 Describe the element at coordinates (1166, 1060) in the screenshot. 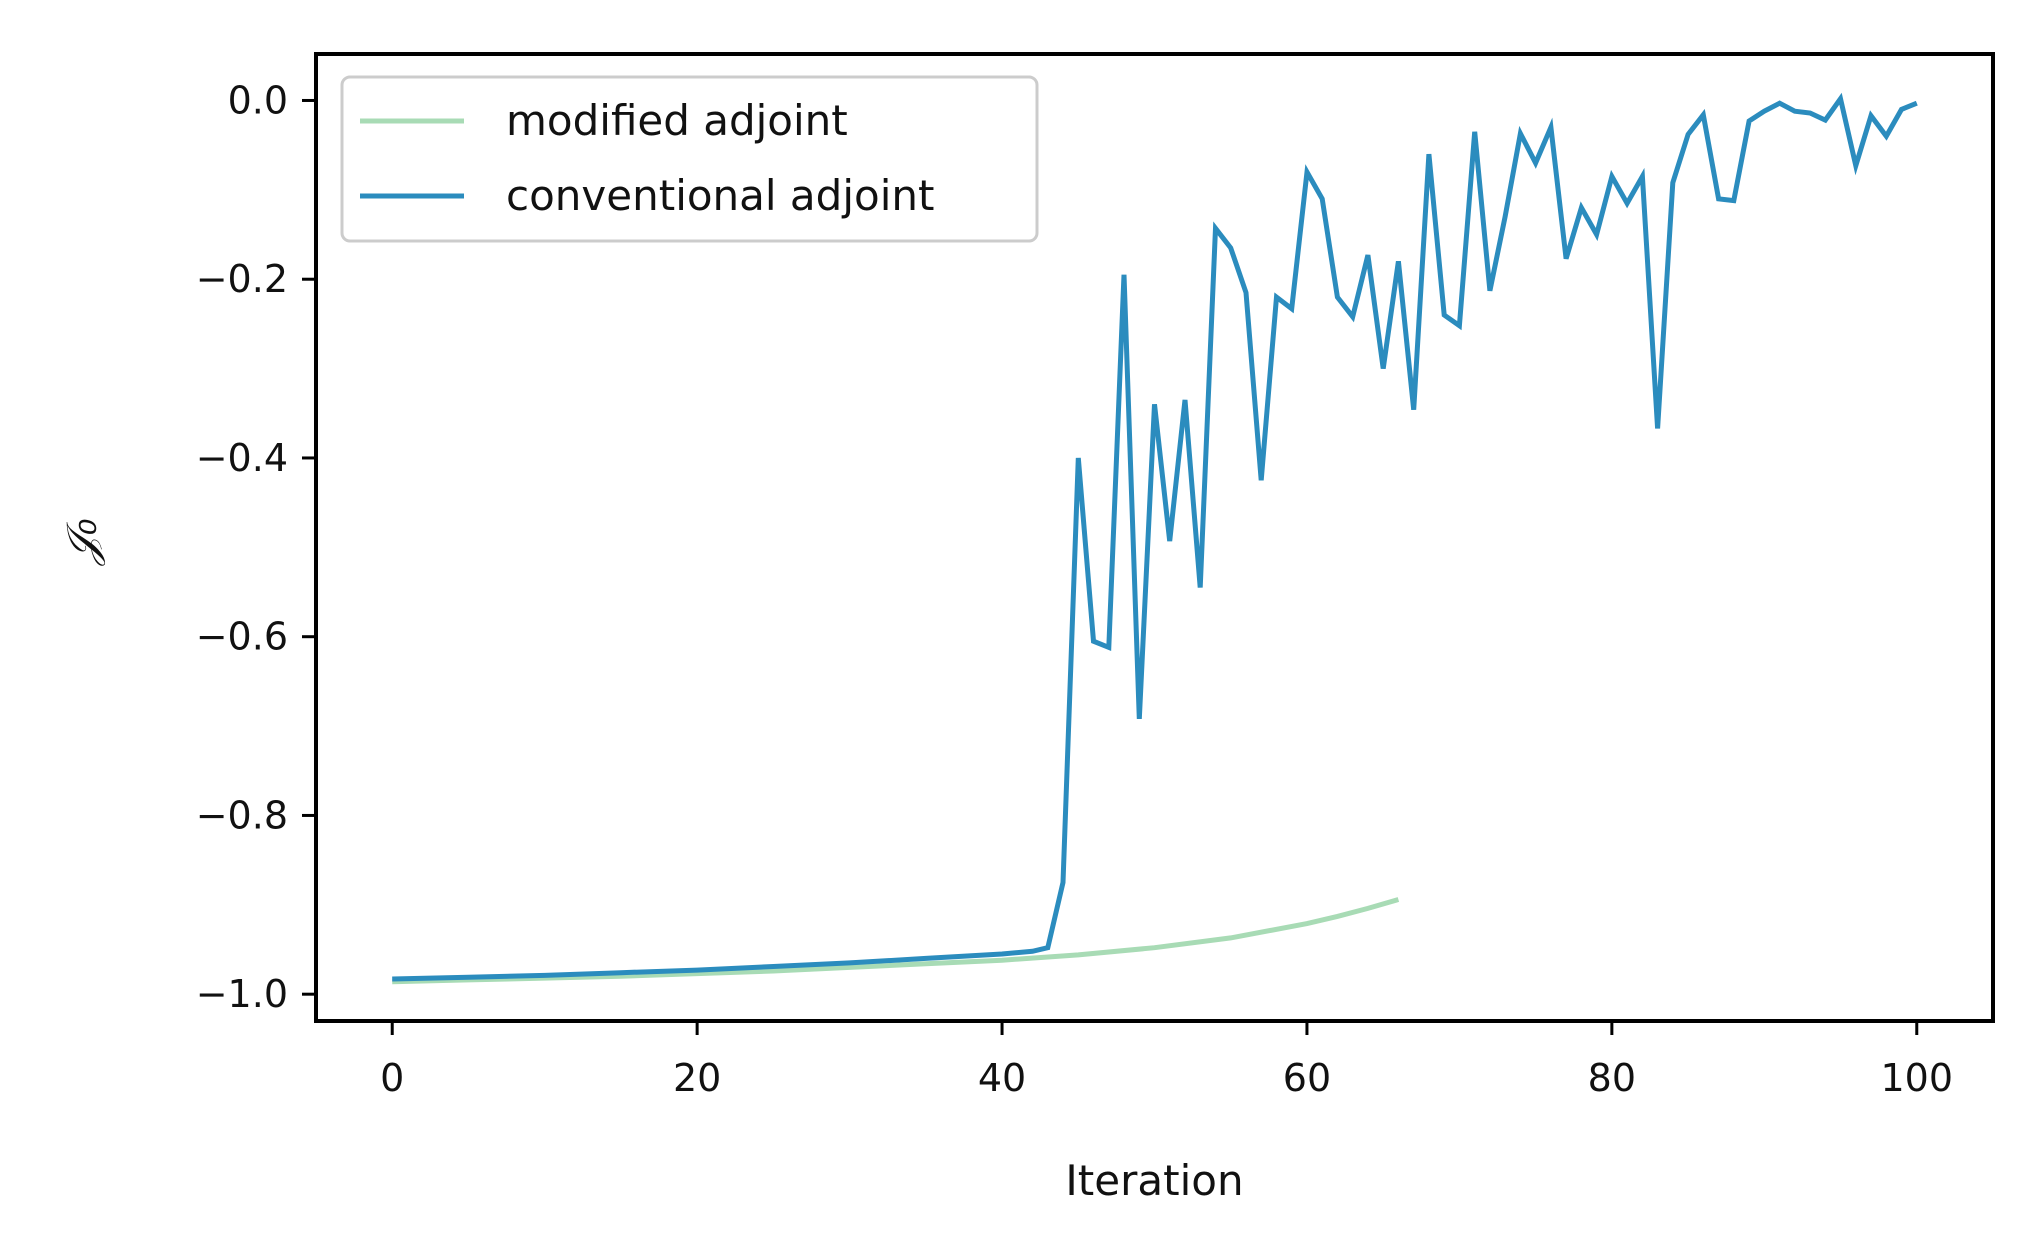

I see `x-axis-ticks: 0 20 40 60 80 100` at that location.